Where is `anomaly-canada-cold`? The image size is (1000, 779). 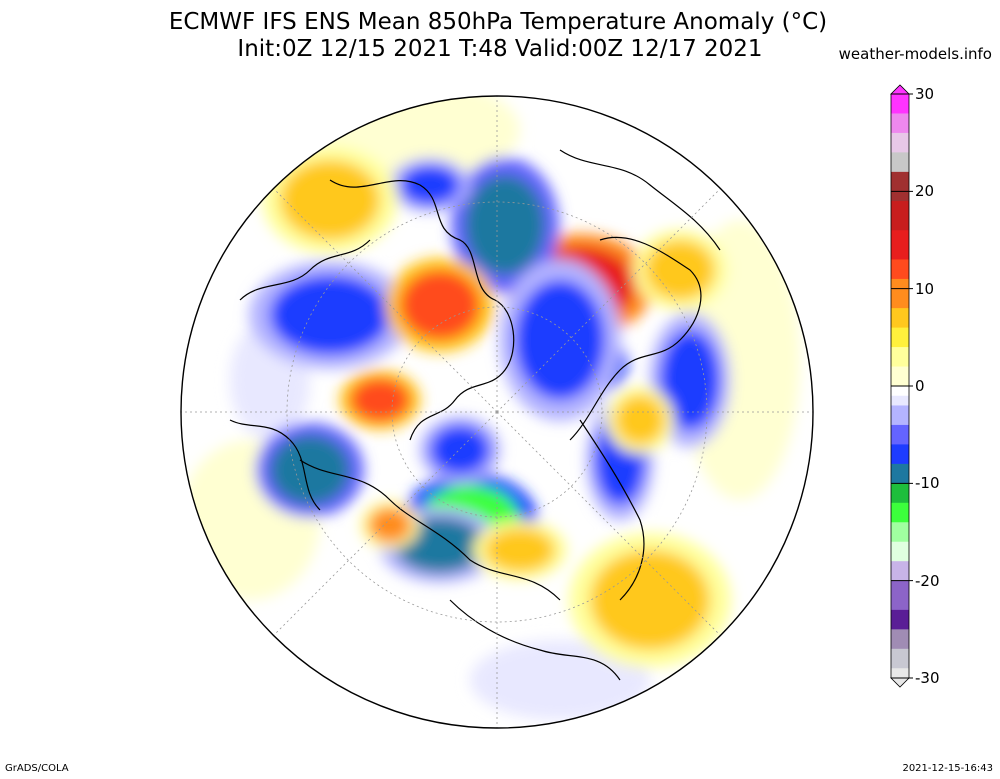
anomaly-canada-cold is located at coordinates (560, 340).